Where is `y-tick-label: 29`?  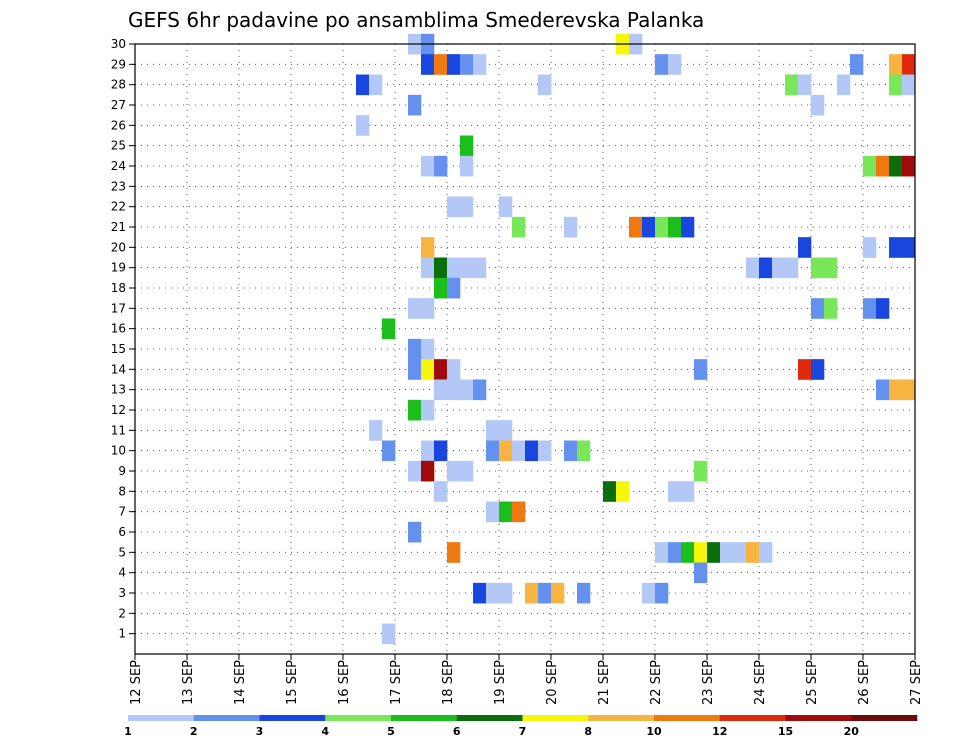 y-tick-label: 29 is located at coordinates (118, 64).